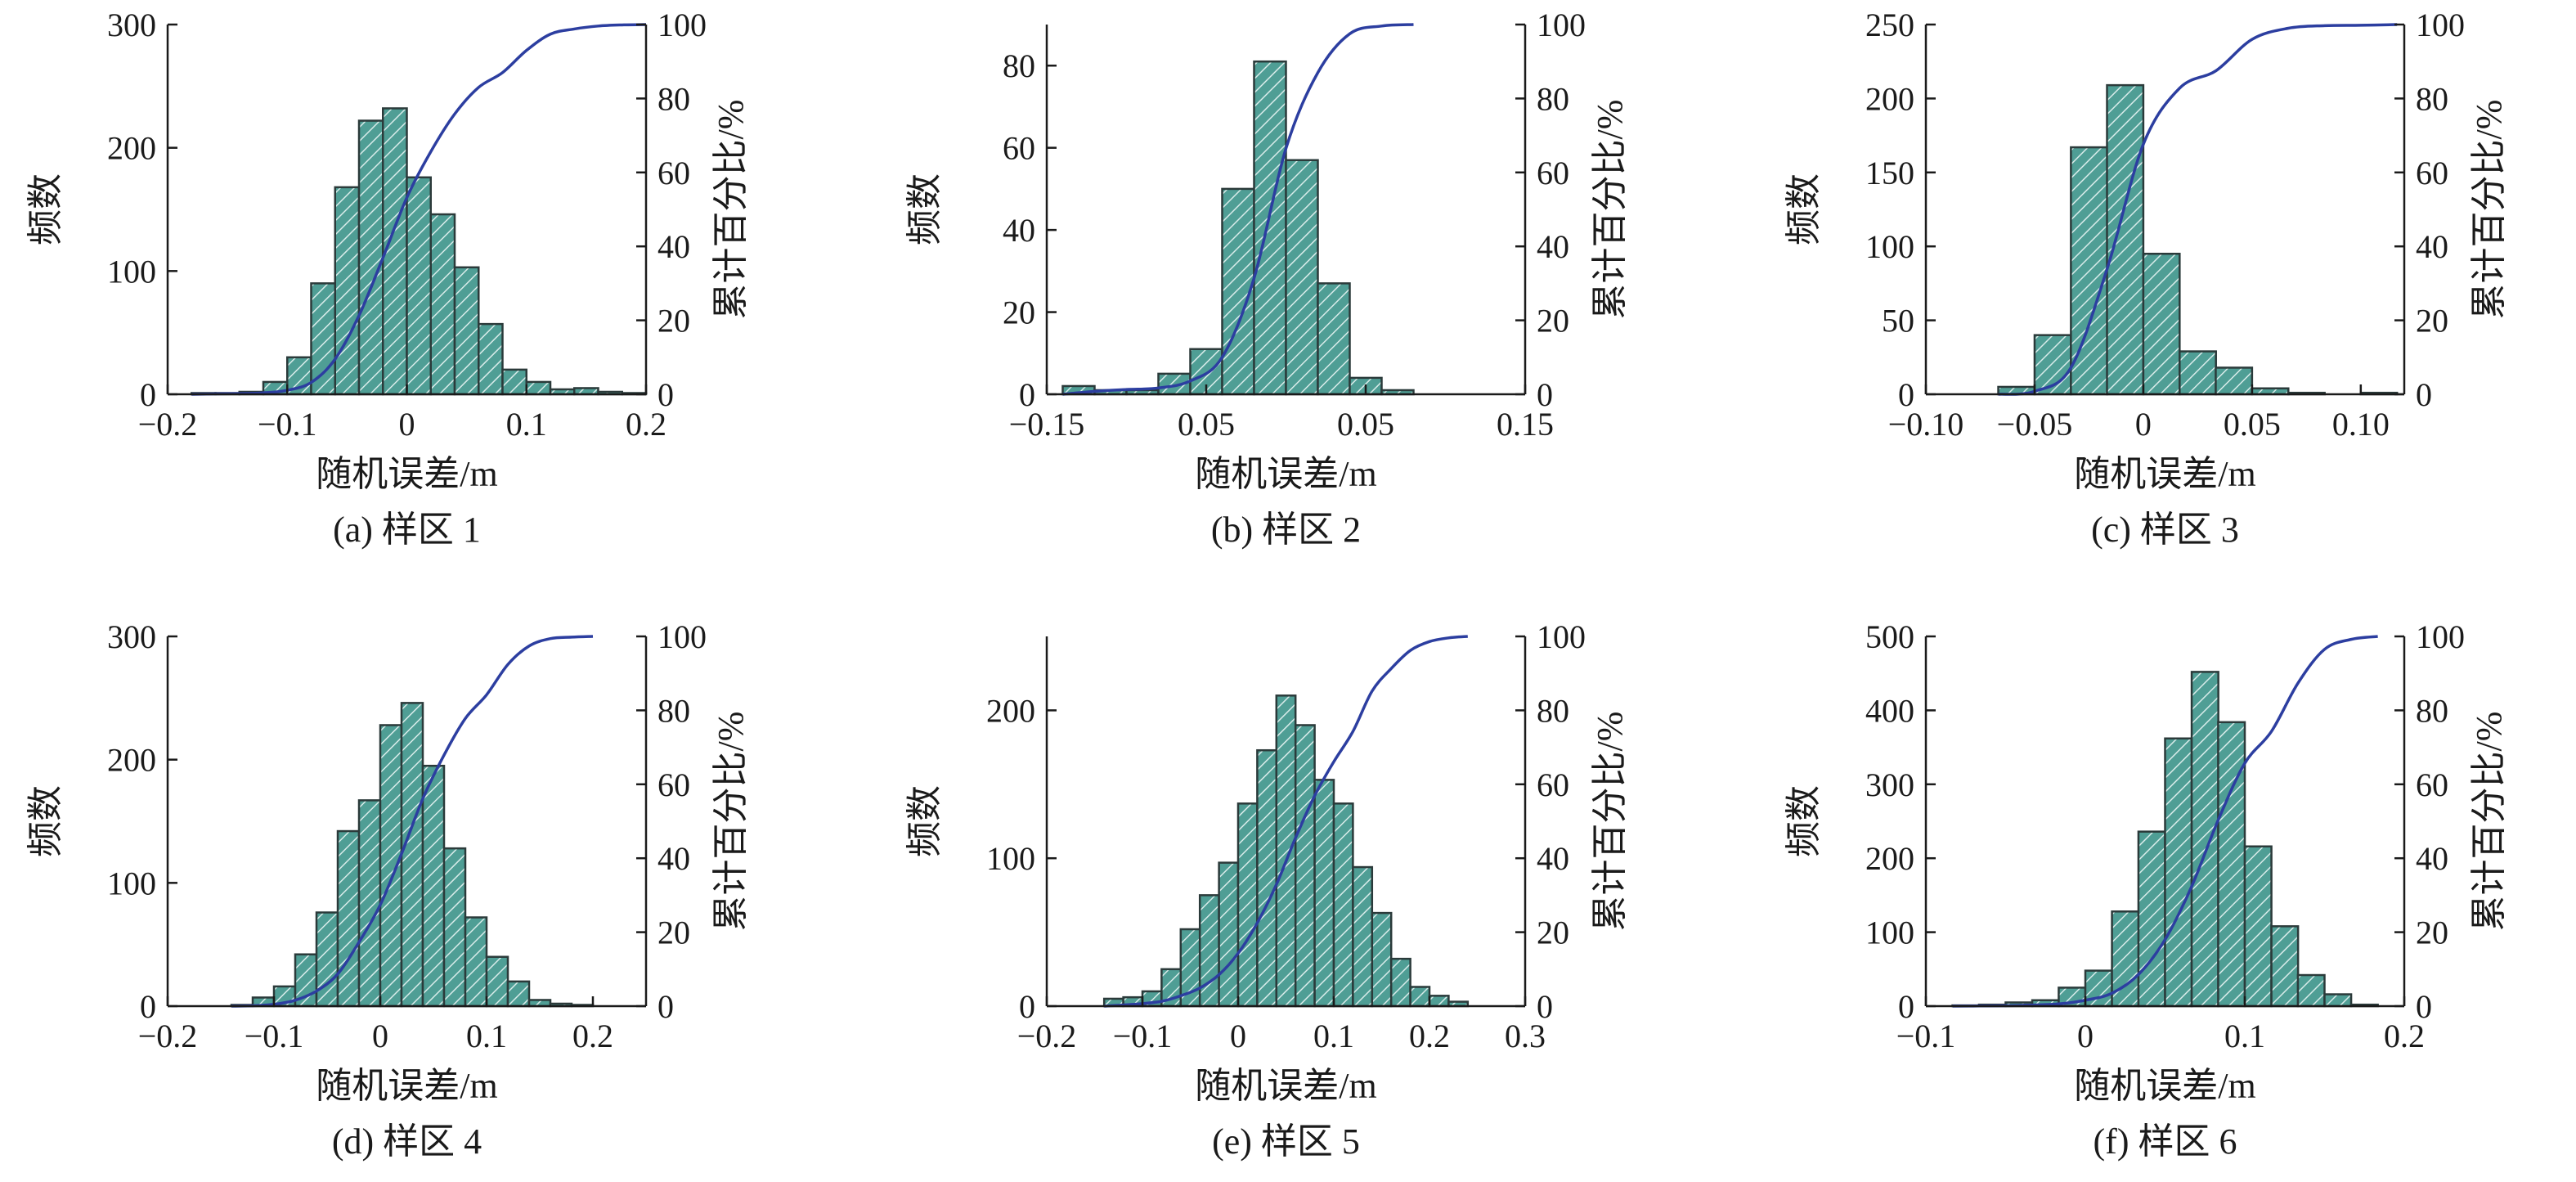  I want to click on y-tick-label: 40, so click(1019, 230).